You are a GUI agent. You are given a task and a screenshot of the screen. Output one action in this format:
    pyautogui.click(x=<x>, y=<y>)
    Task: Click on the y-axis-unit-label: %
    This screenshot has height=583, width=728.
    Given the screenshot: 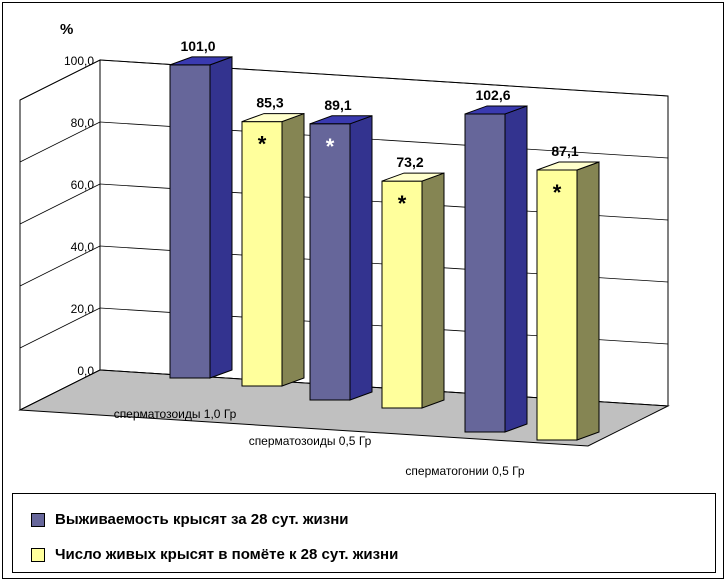 What is the action you would take?
    pyautogui.click(x=66, y=29)
    